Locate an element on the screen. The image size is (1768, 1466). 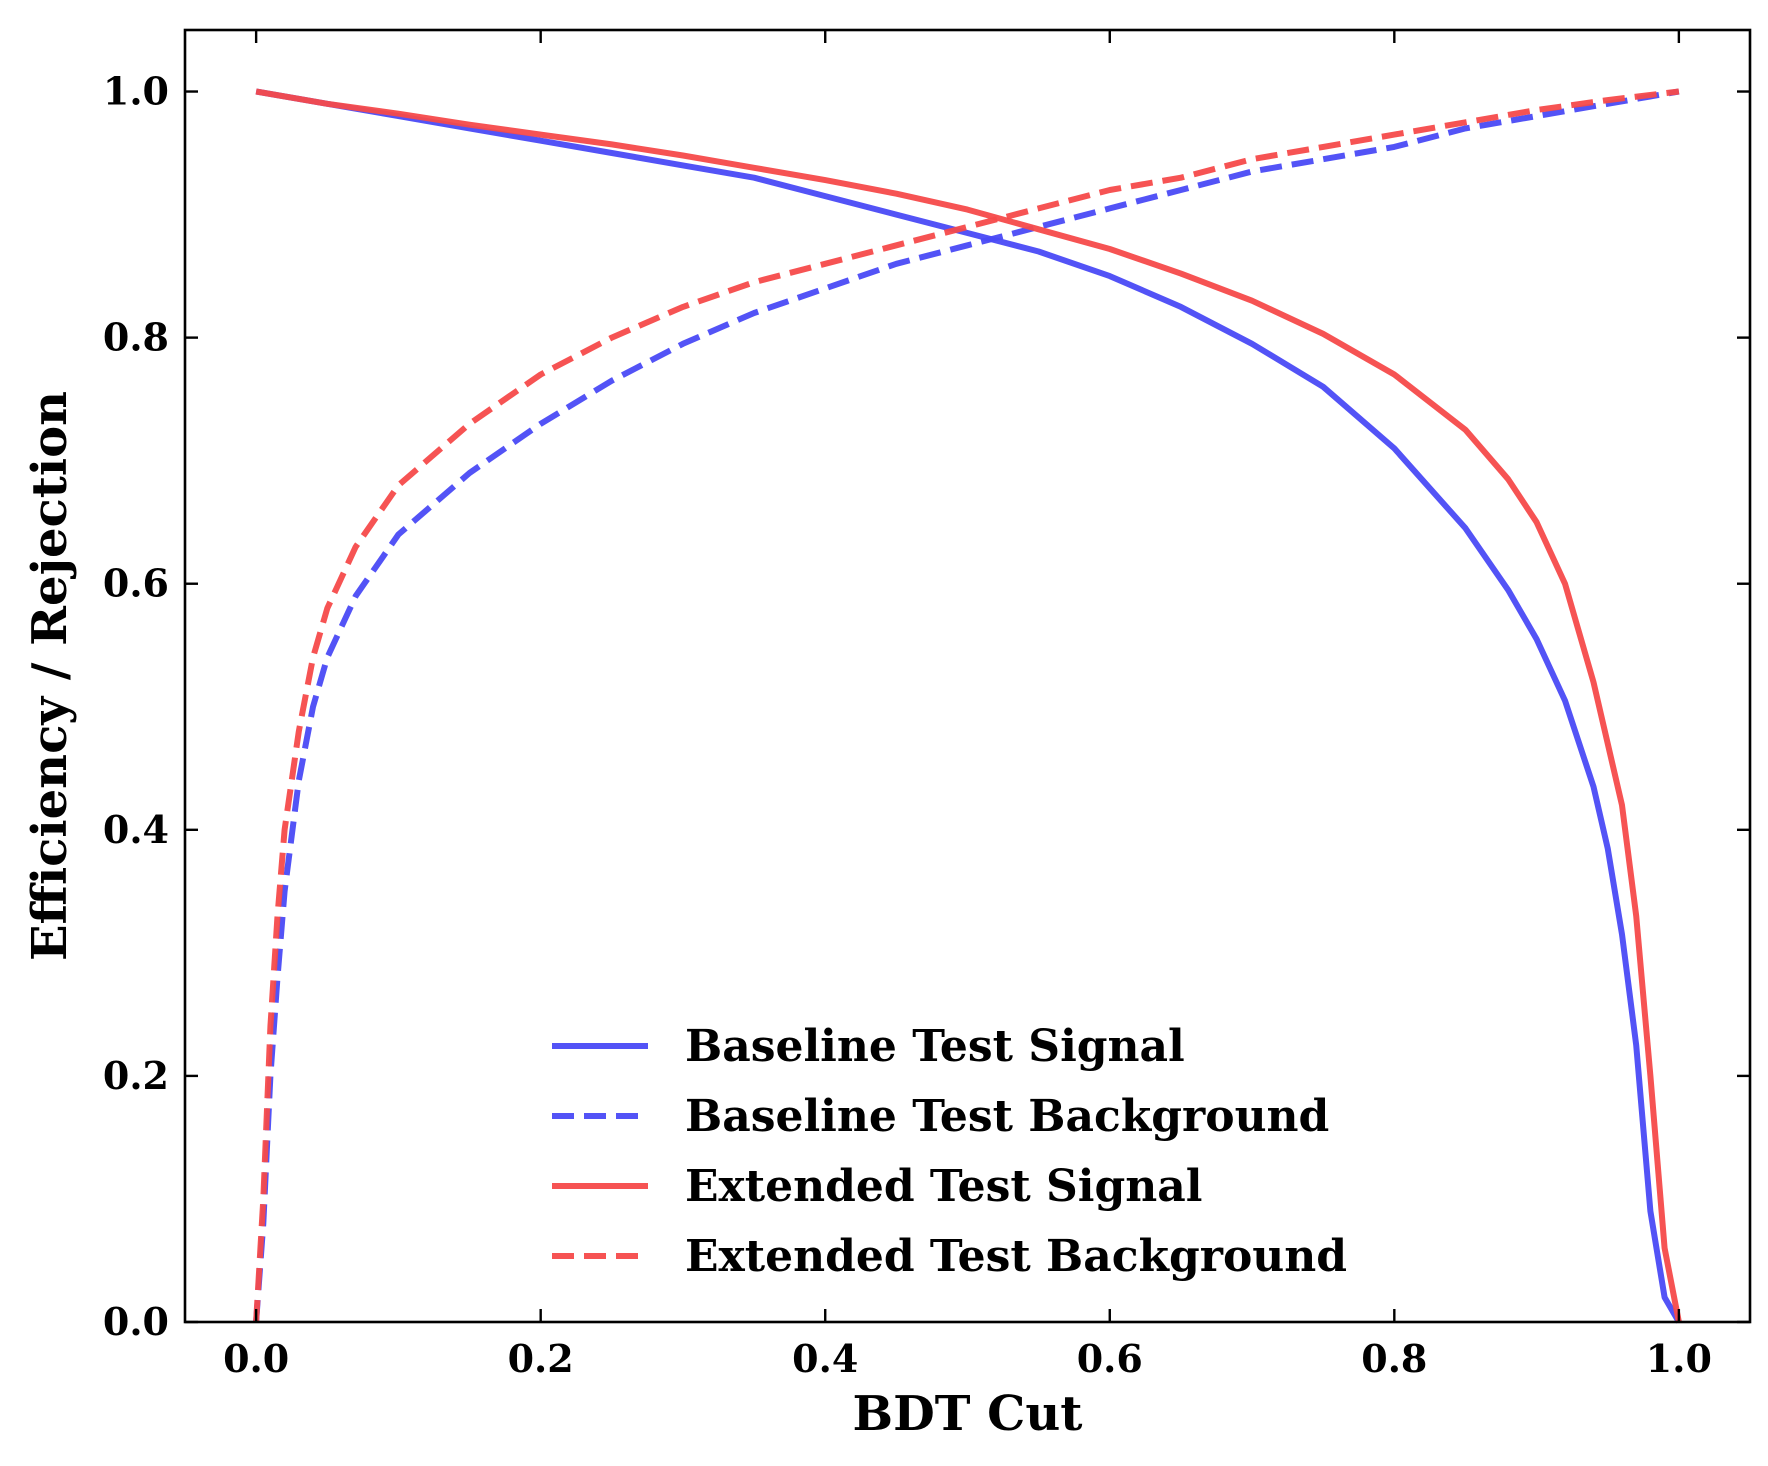
x-tick-label: 0.4 is located at coordinates (825, 1358).